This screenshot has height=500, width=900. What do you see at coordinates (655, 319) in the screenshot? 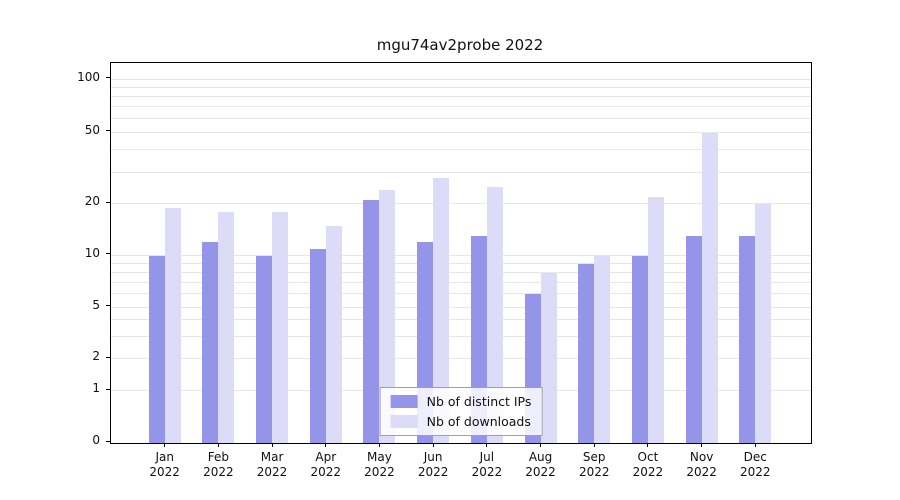
I see `bar-downloads-oct` at bounding box center [655, 319].